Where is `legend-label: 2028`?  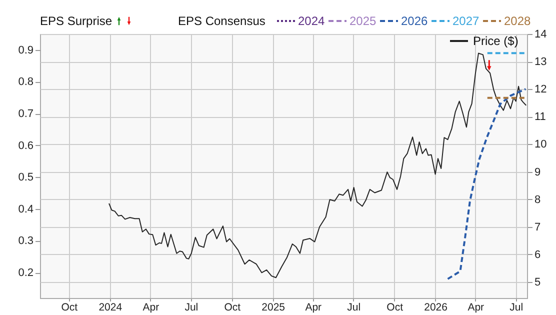 legend-label: 2028 is located at coordinates (518, 21).